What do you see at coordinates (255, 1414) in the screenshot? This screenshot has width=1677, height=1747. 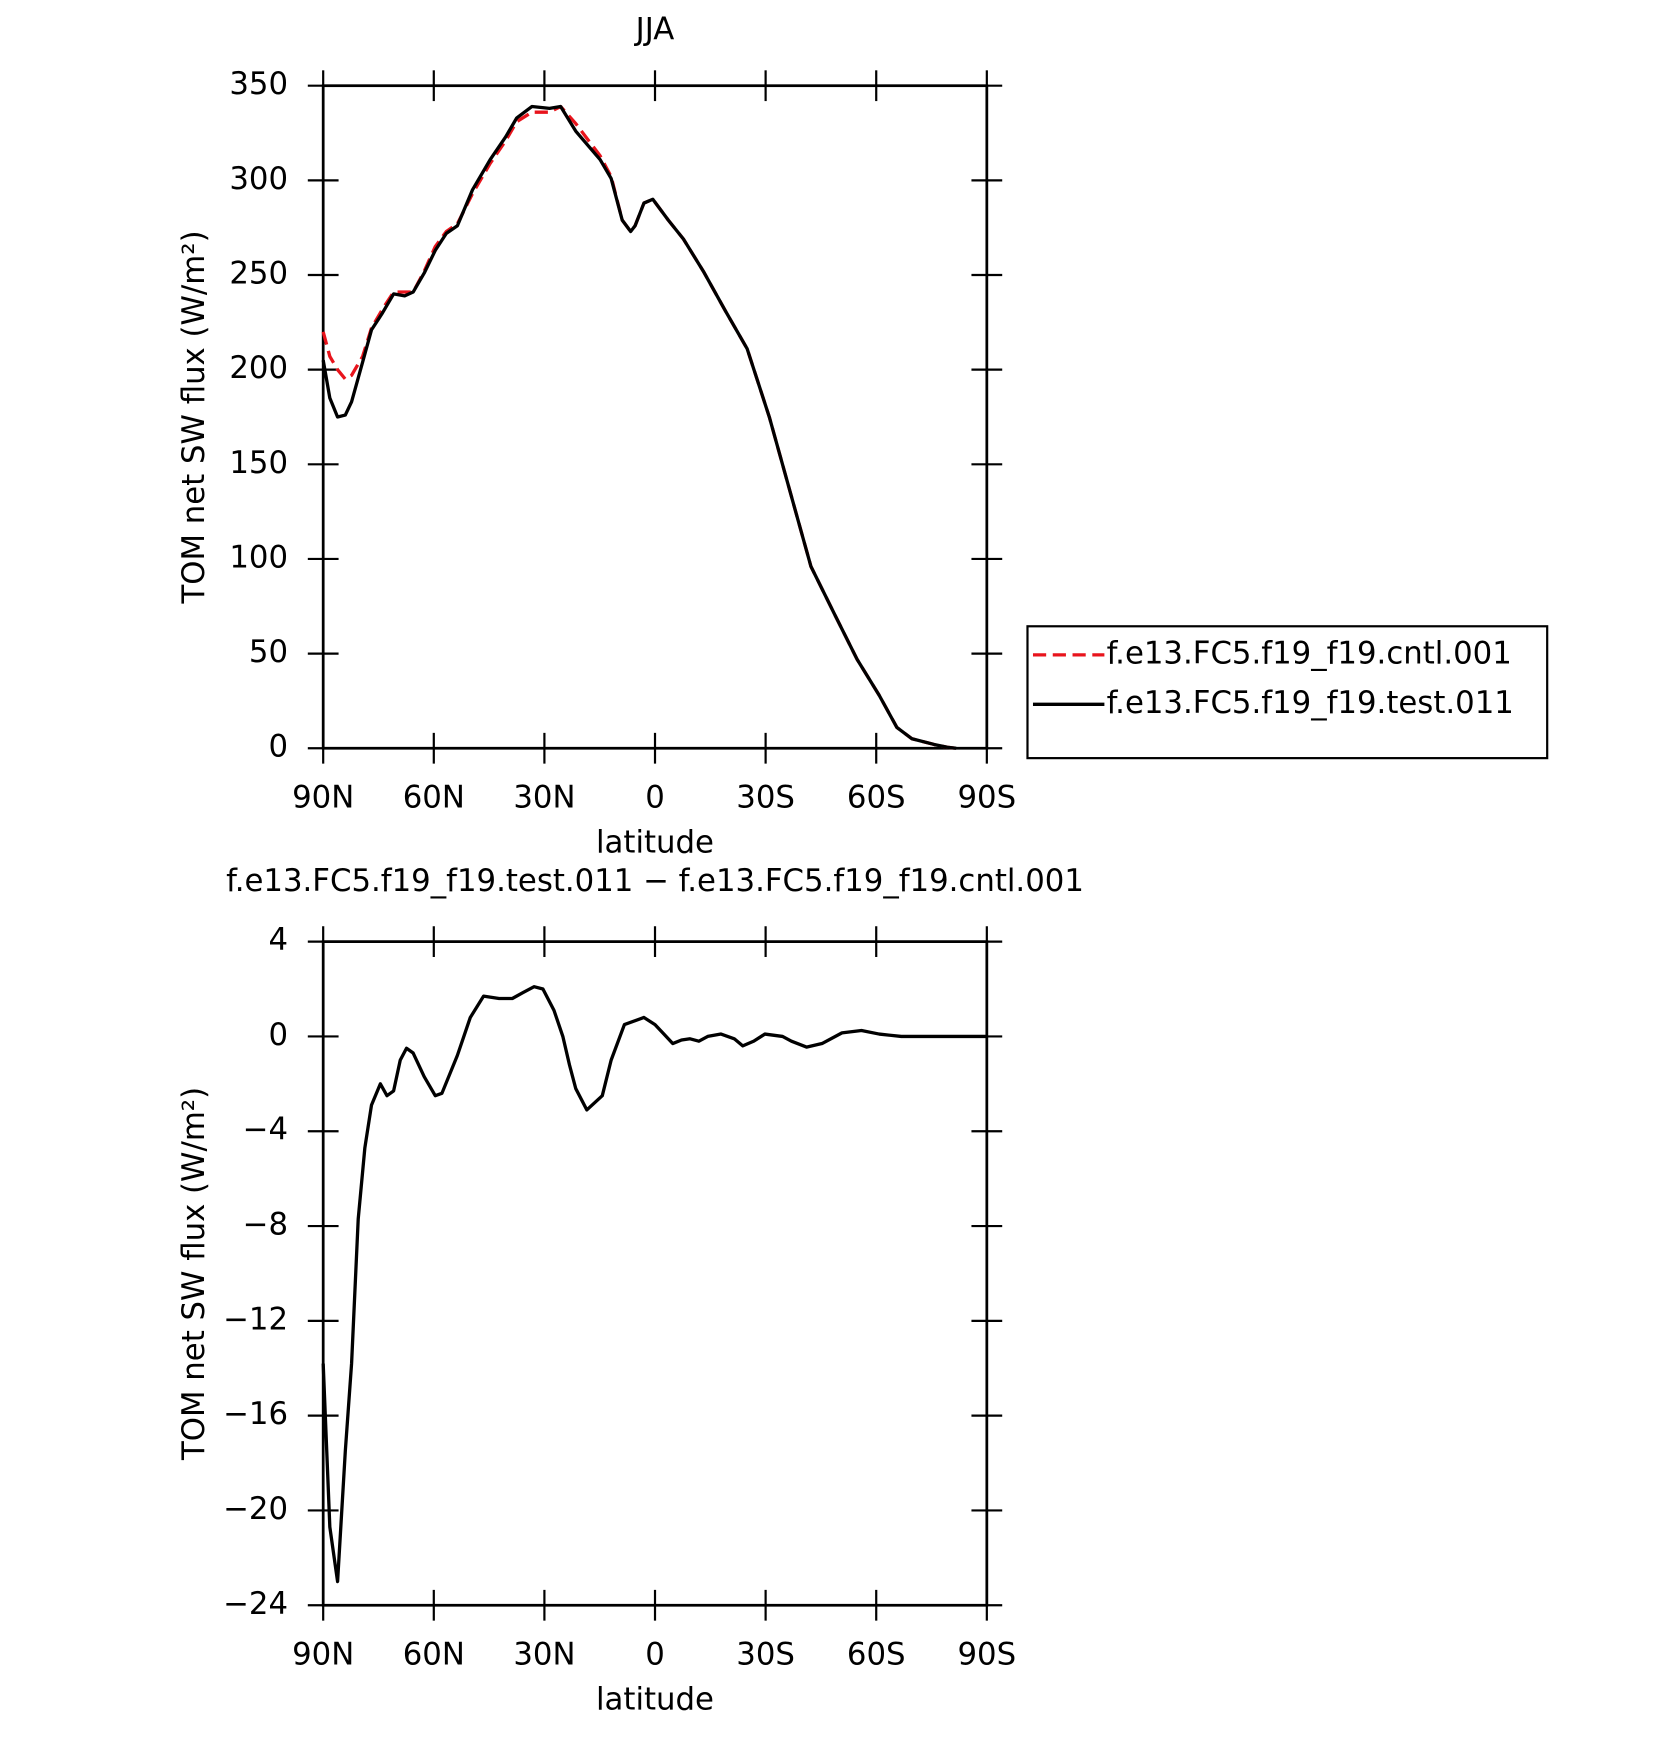 I see `y-tick-label: −16` at bounding box center [255, 1414].